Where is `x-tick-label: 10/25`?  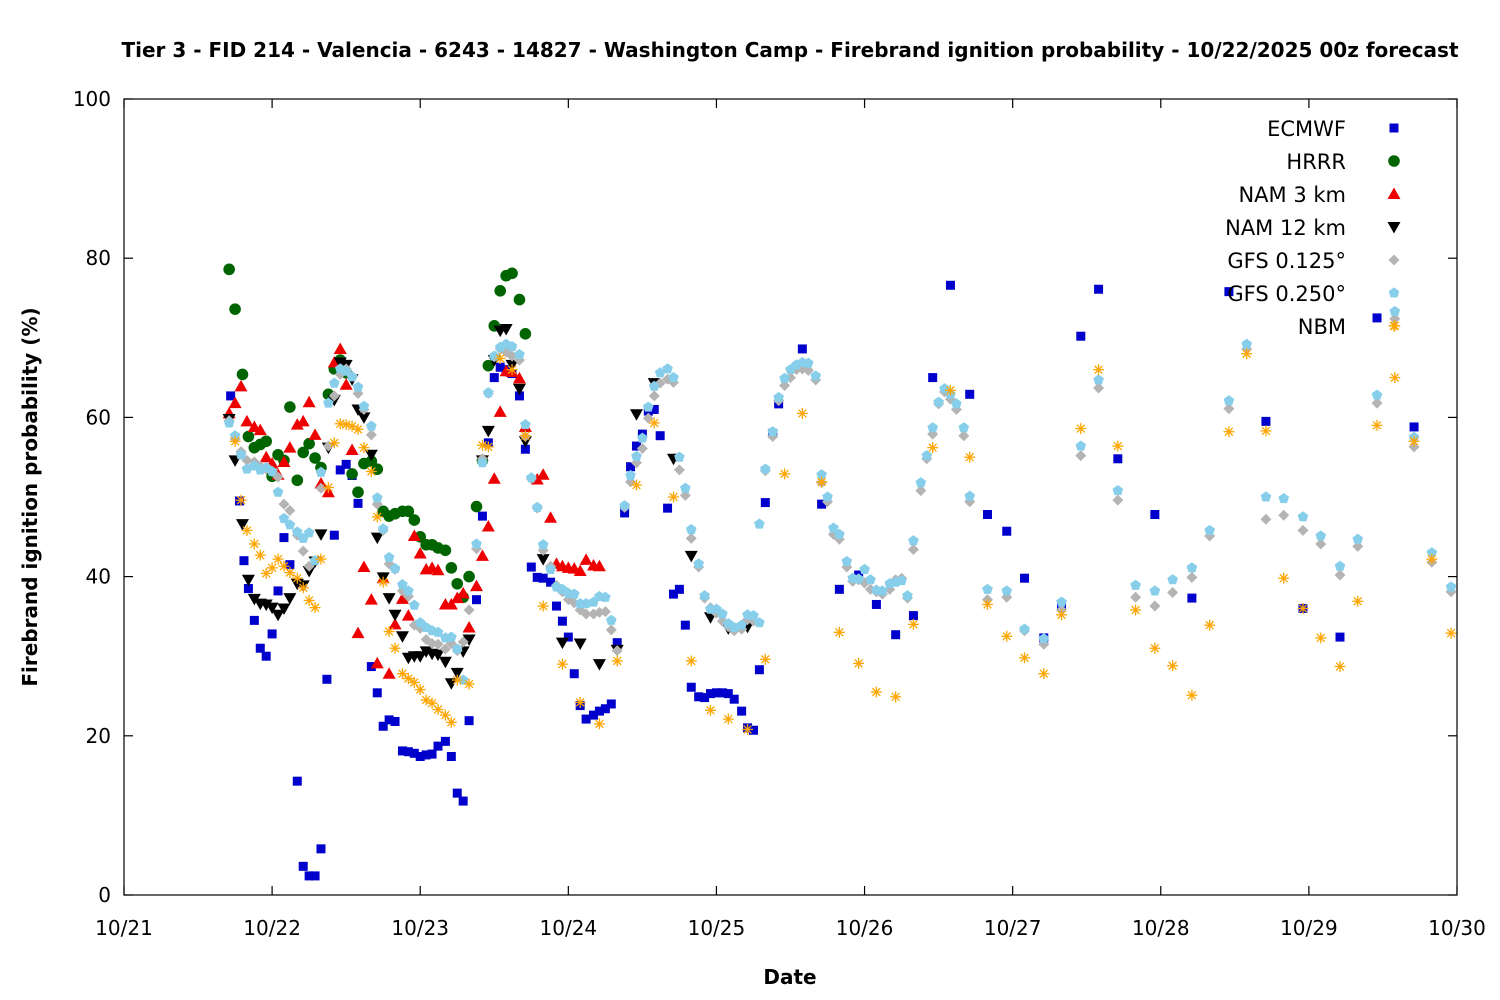
x-tick-label: 10/25 is located at coordinates (717, 928).